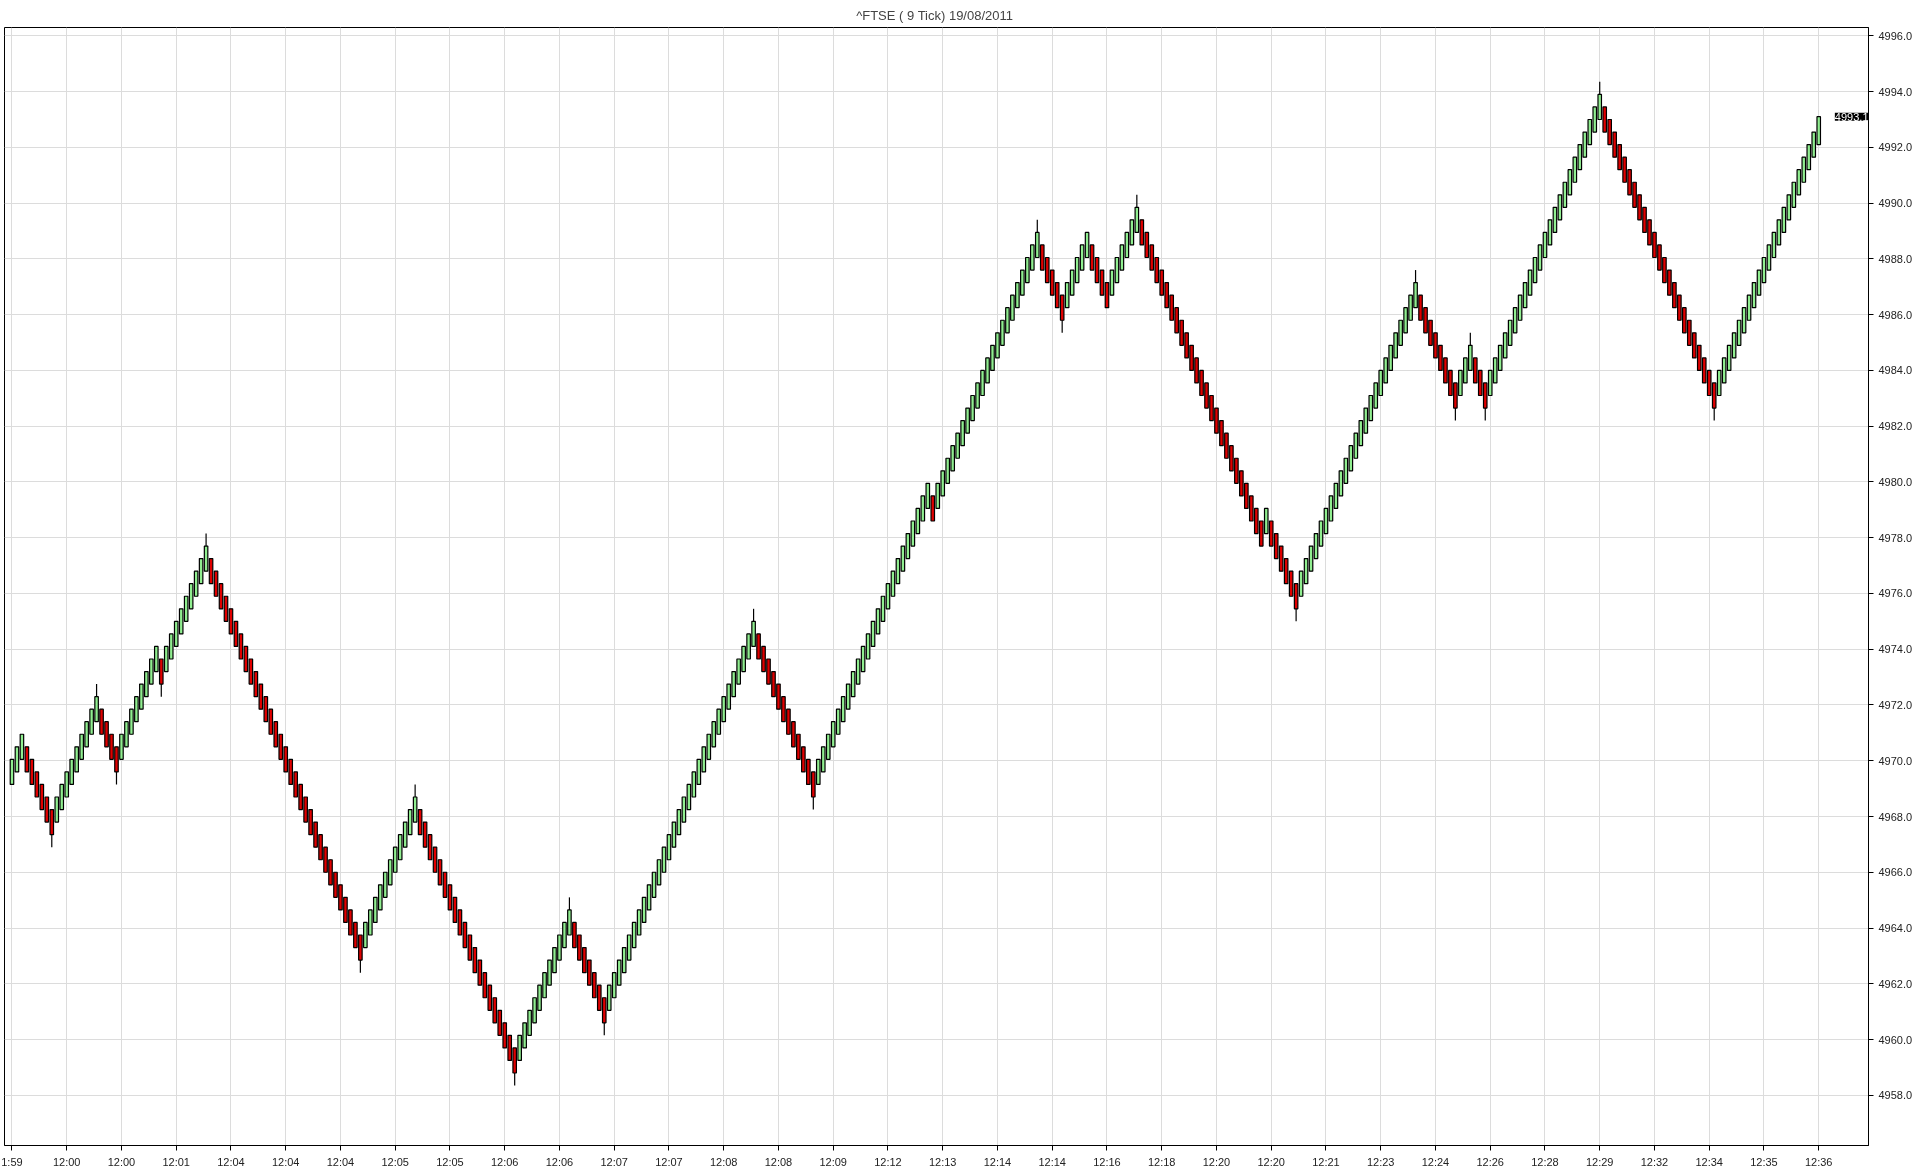 This screenshot has width=1920, height=1175. Describe the element at coordinates (1895, 816) in the screenshot. I see `y-tick-label: 4968.0` at that location.